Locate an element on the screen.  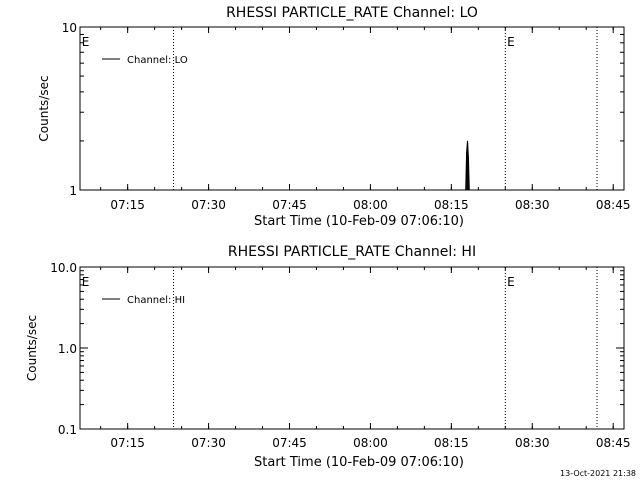
panel-2-y-tick-label: 1.0 is located at coordinates (67, 349).